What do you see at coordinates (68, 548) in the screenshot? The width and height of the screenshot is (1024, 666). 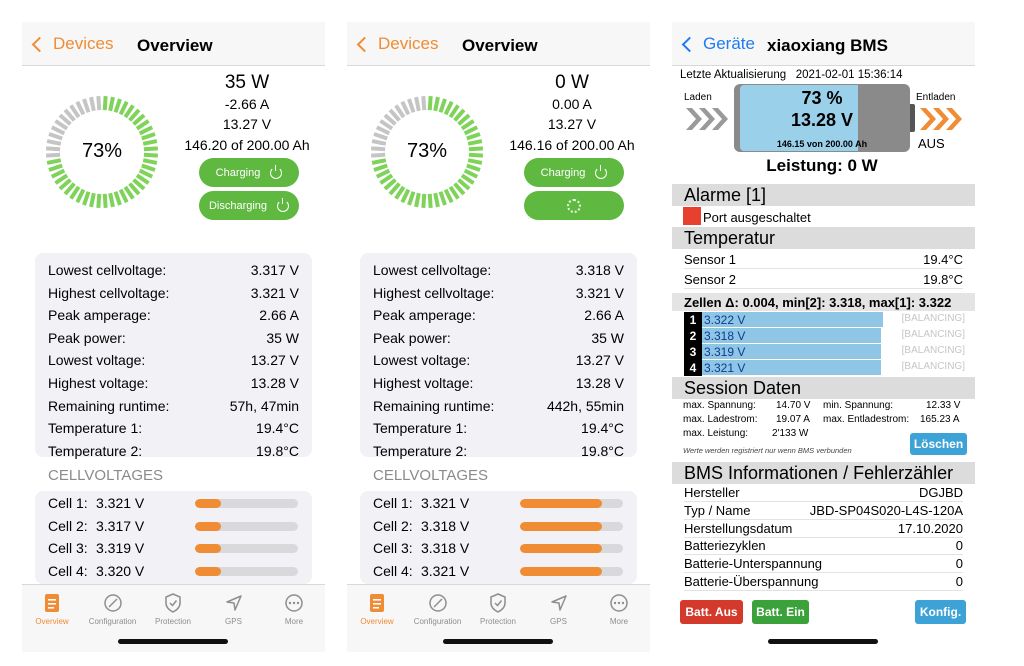 I see `cell-name: Cell 3:` at bounding box center [68, 548].